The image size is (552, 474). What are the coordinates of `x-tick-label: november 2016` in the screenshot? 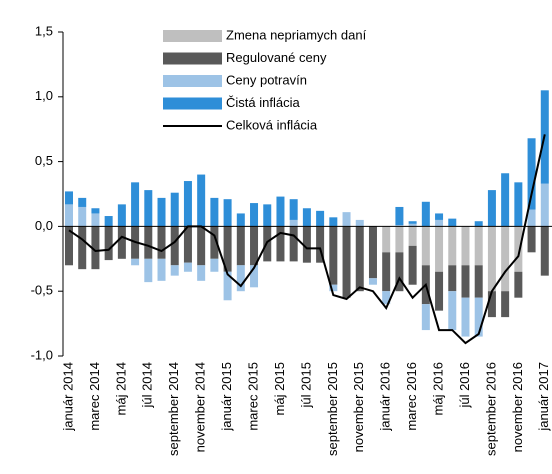 It's located at (517, 407).